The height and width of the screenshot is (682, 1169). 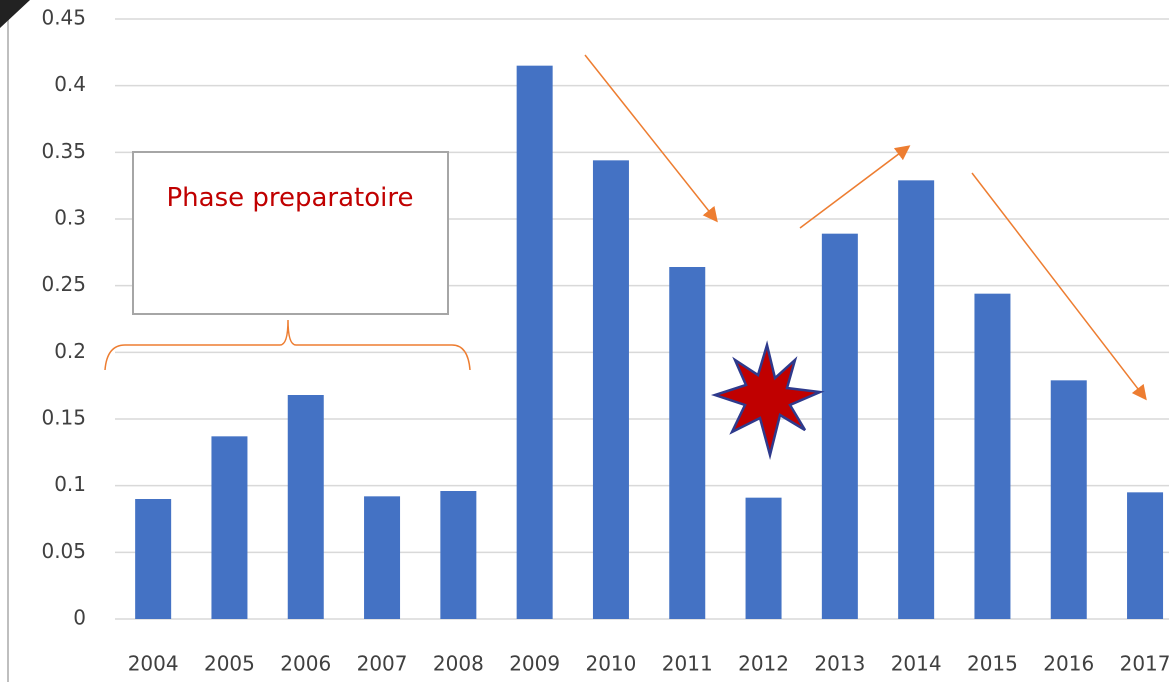 I want to click on x-tick-label: 2015, so click(x=992, y=664).